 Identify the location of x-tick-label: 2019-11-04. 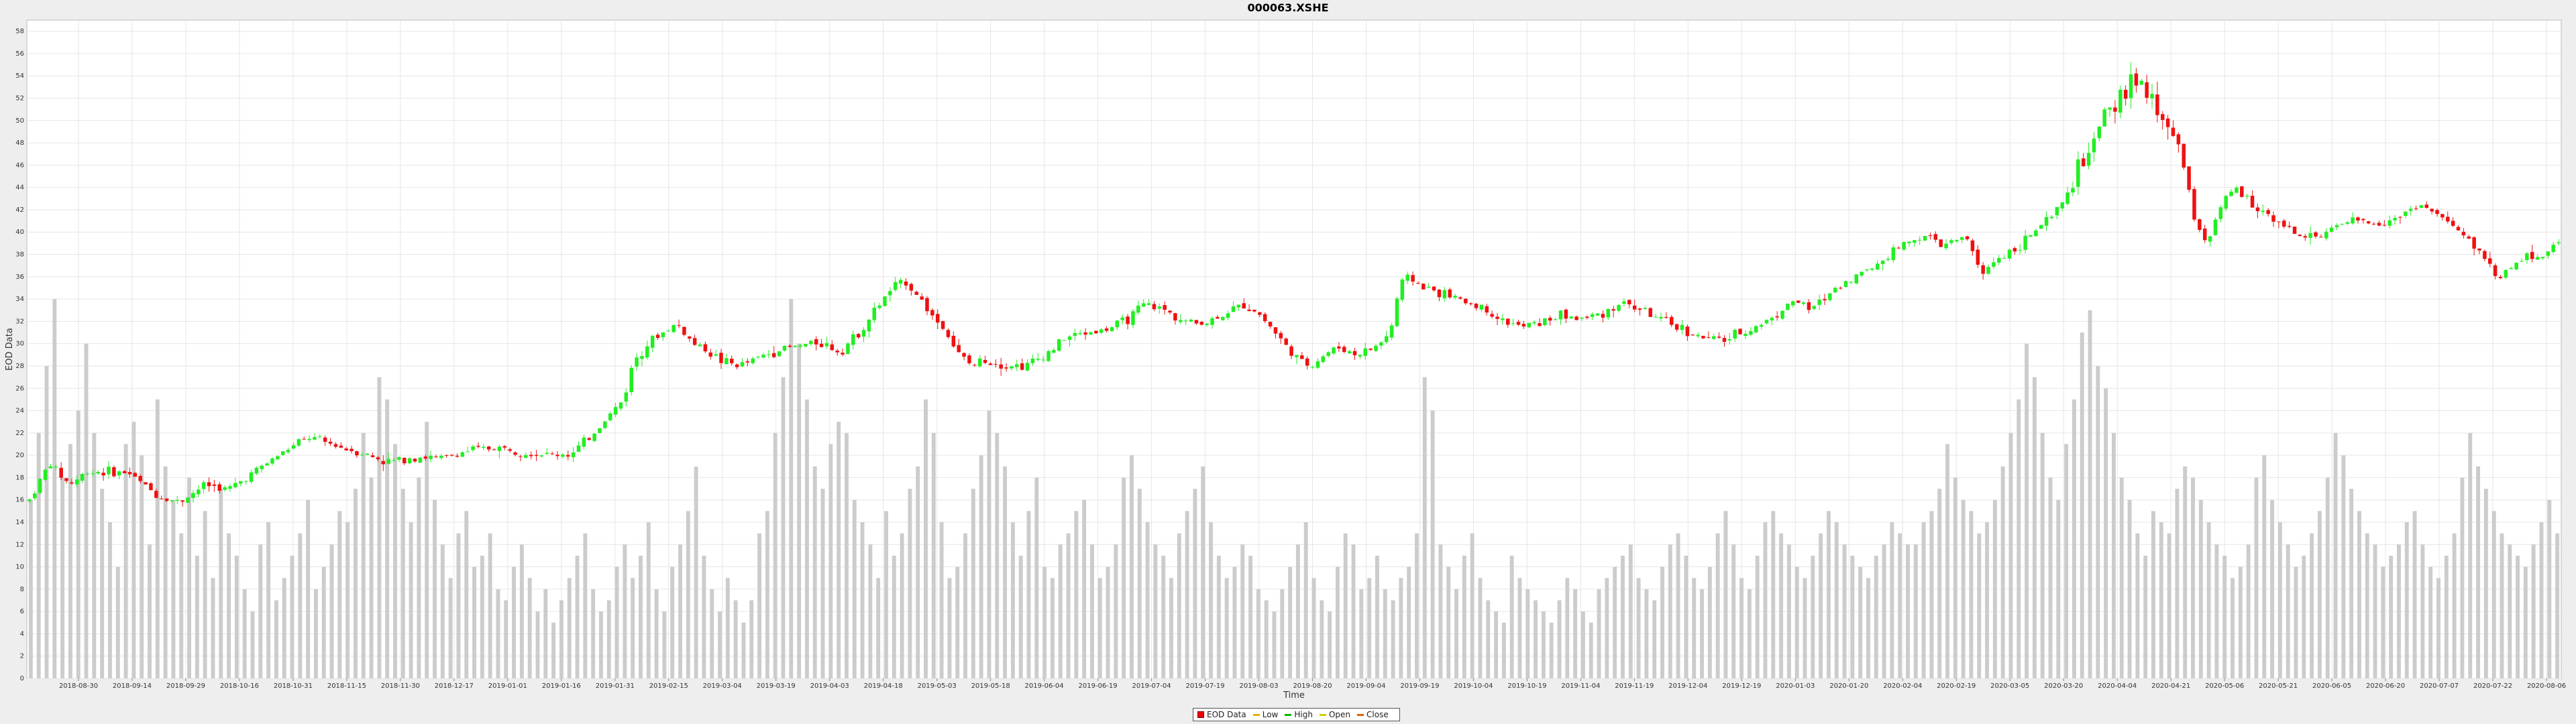
(1580, 686).